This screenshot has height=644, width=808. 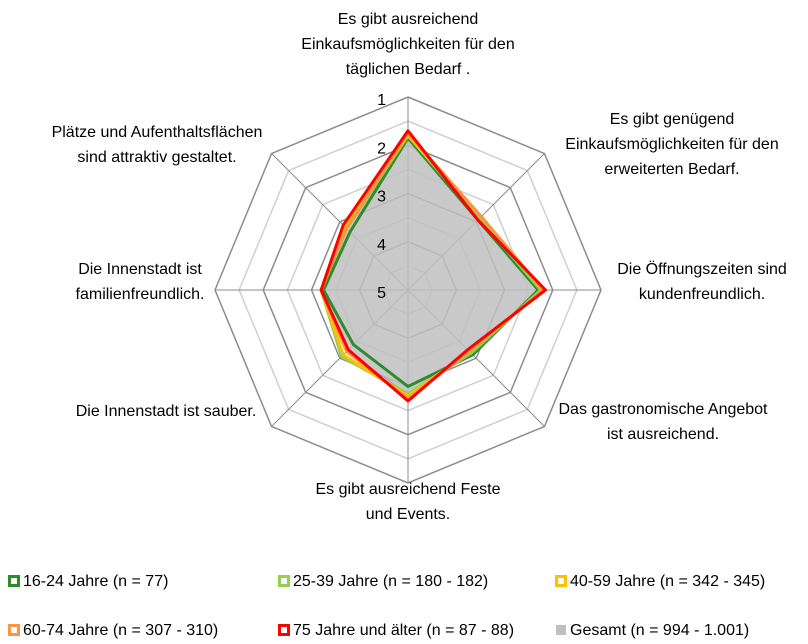 What do you see at coordinates (659, 630) in the screenshot?
I see `legend-label: Gesamt (n = 994 - 1.001)` at bounding box center [659, 630].